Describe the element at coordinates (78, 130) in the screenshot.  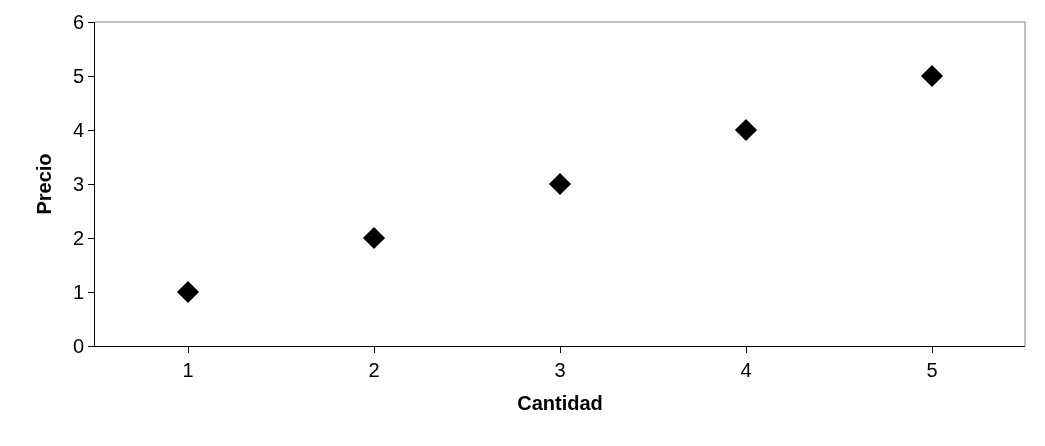
I see `y-tick-label: 4` at that location.